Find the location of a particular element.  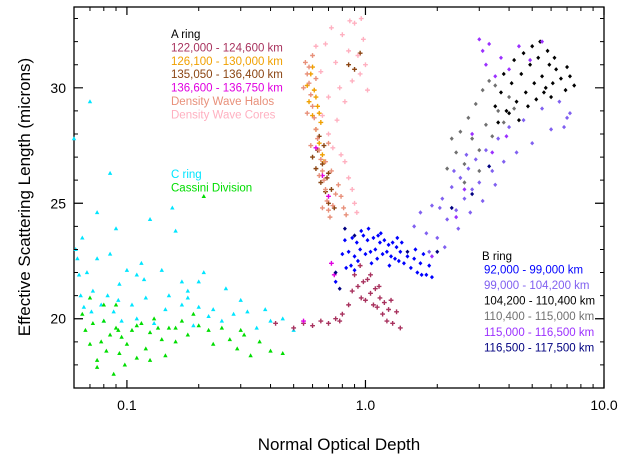

legend-entry-2-2: 104,200 - 110,400 km is located at coordinates (539, 302).